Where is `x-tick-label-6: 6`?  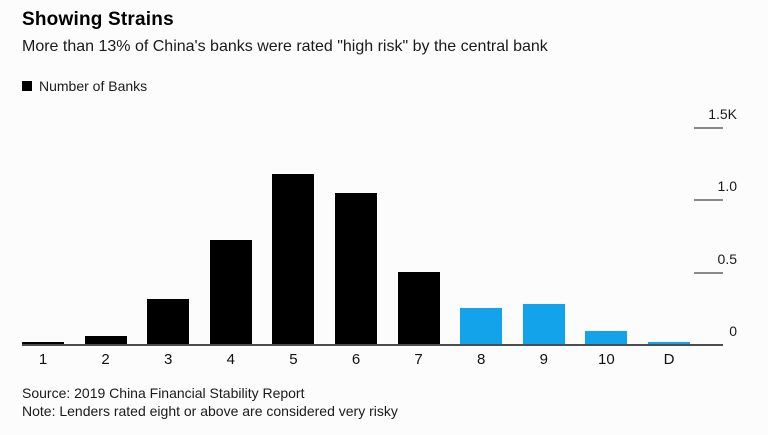 x-tick-label-6: 6 is located at coordinates (356, 359).